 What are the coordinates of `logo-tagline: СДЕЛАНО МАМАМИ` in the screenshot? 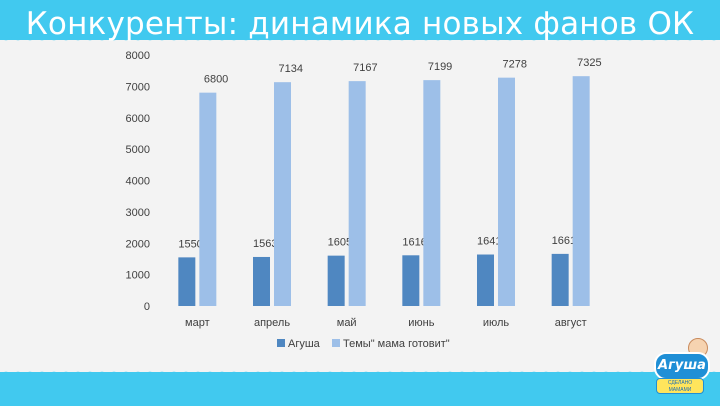 It's located at (680, 386).